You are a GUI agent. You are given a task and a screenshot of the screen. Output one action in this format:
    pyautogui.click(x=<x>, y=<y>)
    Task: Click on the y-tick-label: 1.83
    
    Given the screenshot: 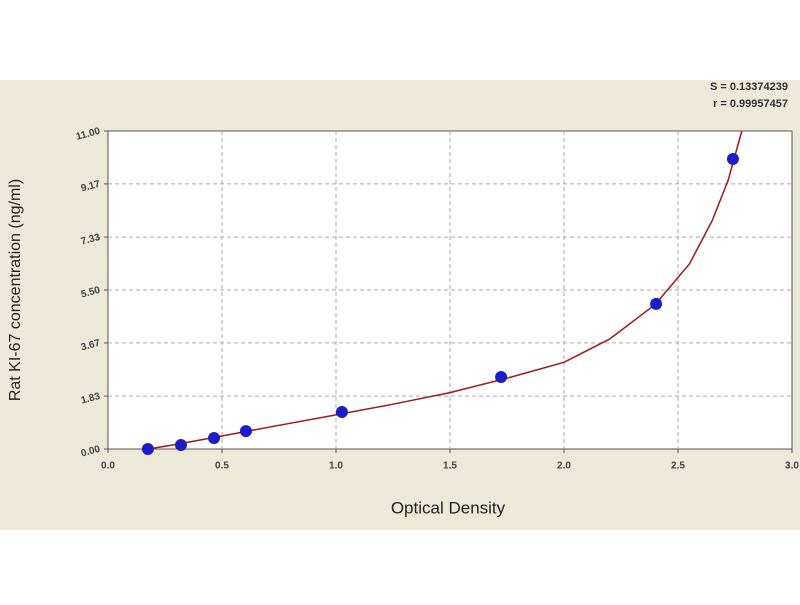 What is the action you would take?
    pyautogui.click(x=91, y=399)
    